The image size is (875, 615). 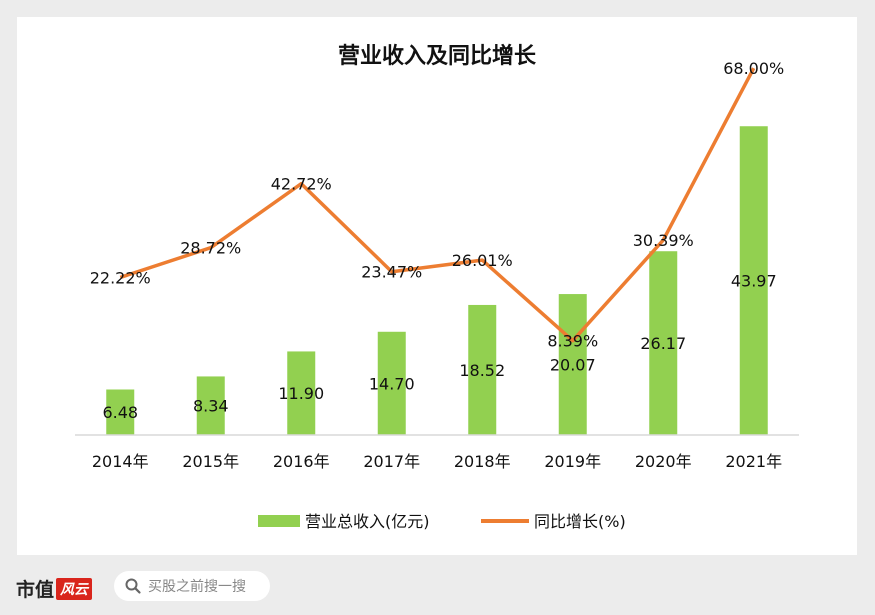 What do you see at coordinates (367, 521) in the screenshot?
I see `legend-label-revenue: 营业总收入(亿元)` at bounding box center [367, 521].